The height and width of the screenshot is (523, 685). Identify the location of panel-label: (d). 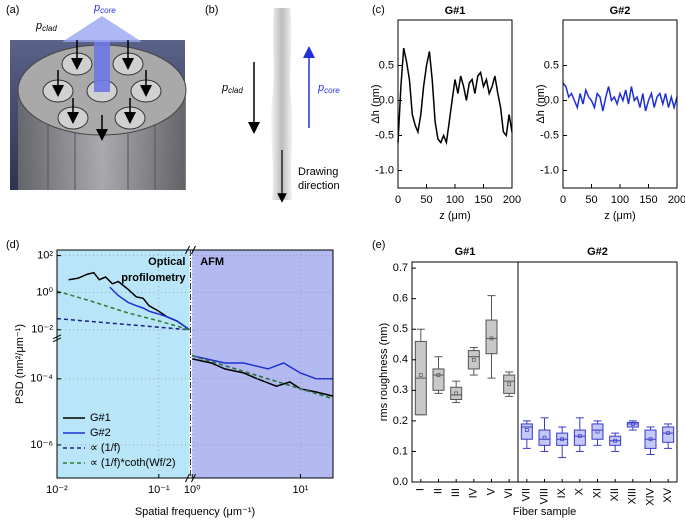
(12, 245).